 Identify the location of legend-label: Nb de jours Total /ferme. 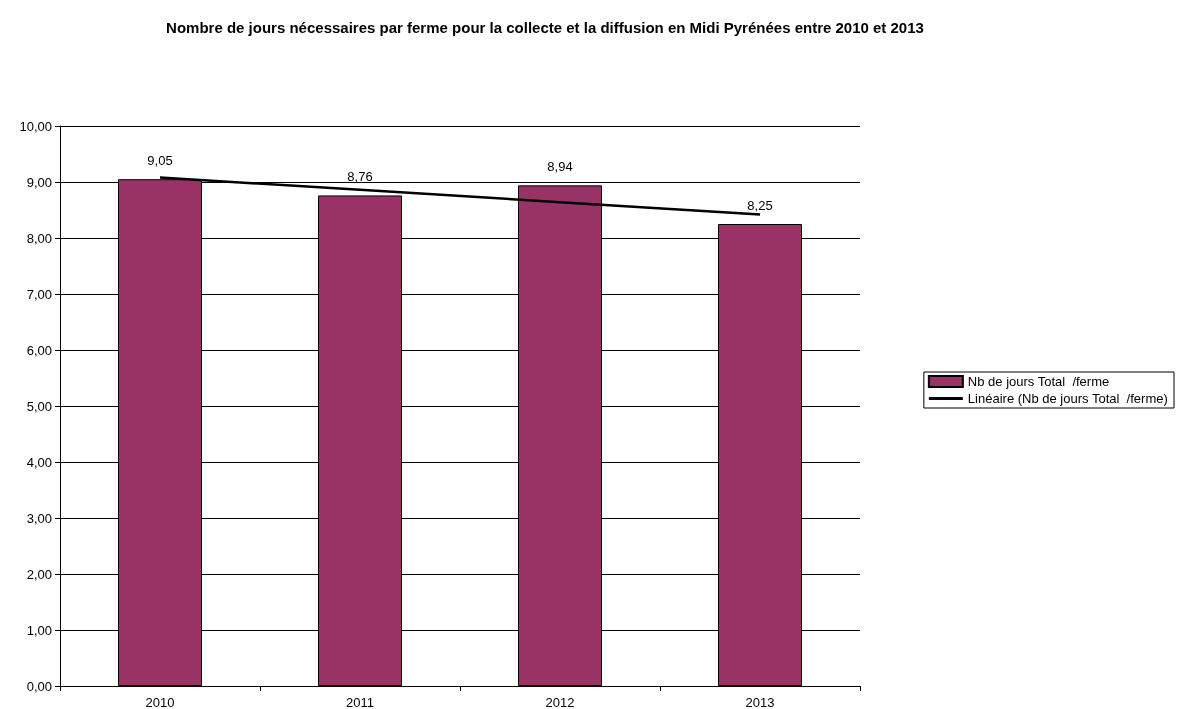
(1038, 381).